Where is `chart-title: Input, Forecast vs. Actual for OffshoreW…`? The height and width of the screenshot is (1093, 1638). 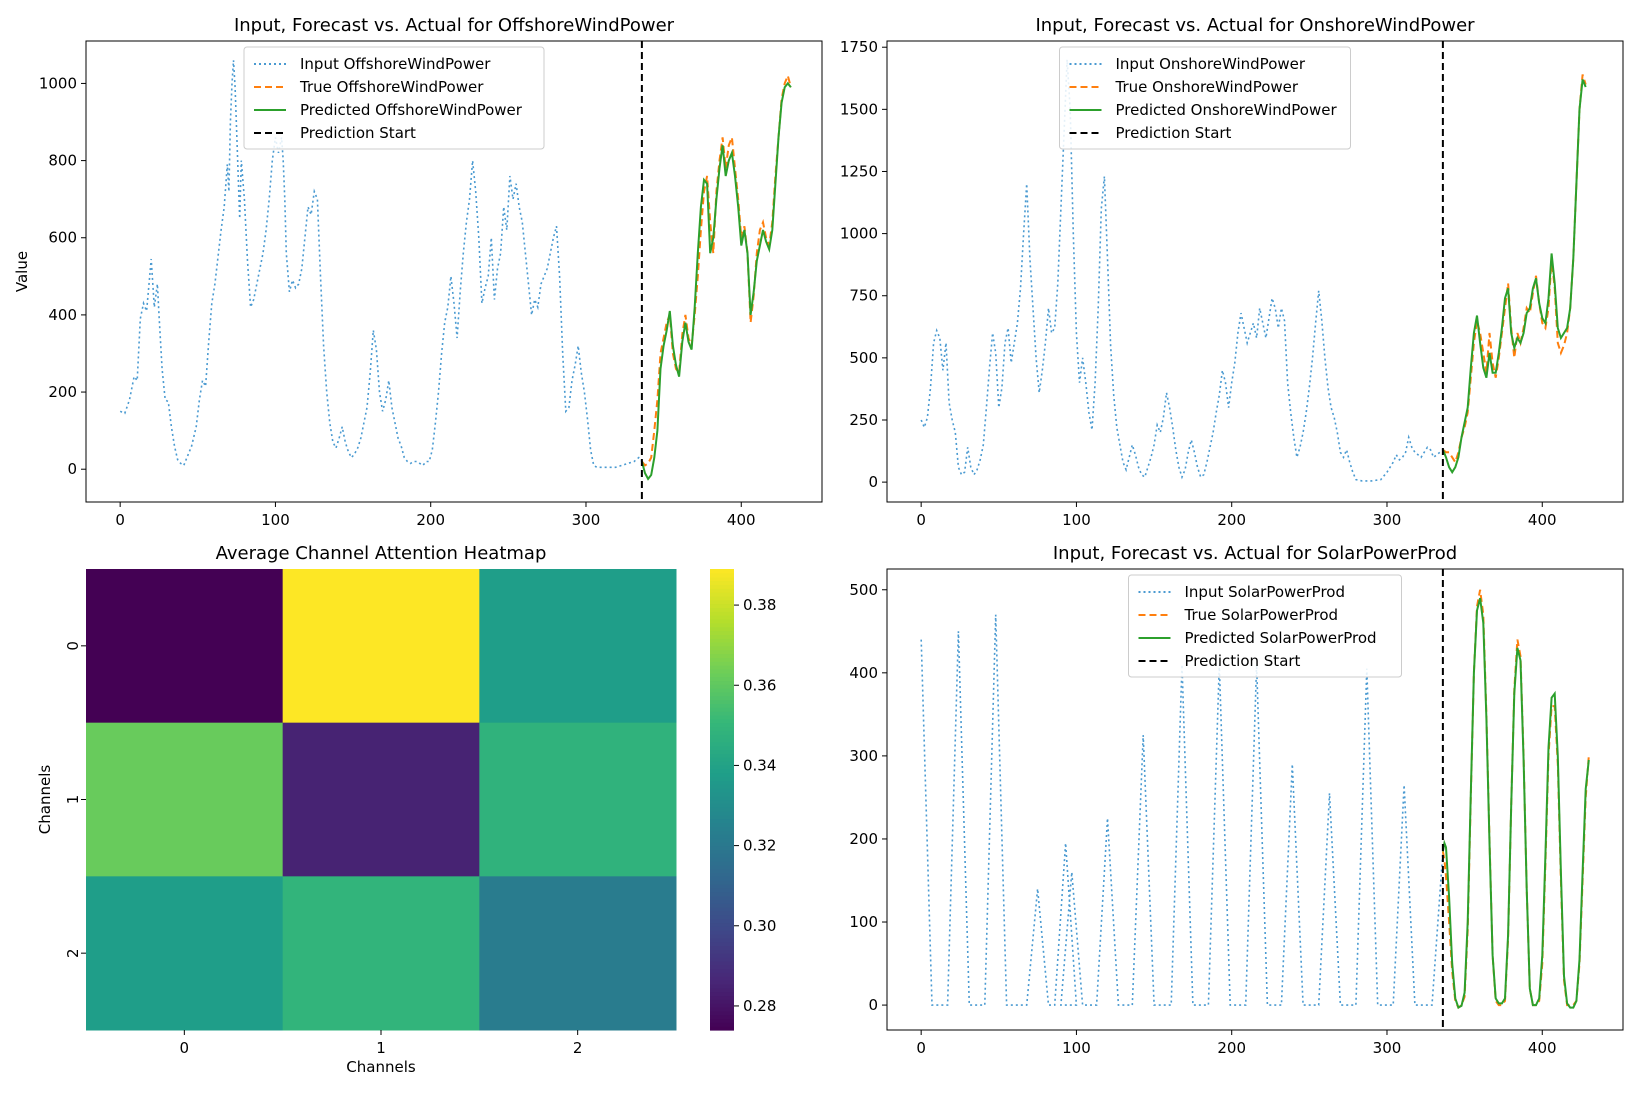
chart-title: Input, Forecast vs. Actual for OffshoreW… is located at coordinates (454, 25).